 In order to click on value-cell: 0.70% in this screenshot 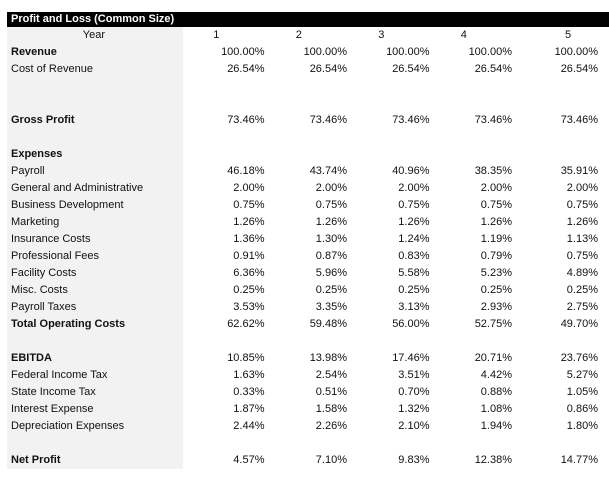, I will do `click(414, 392)`.